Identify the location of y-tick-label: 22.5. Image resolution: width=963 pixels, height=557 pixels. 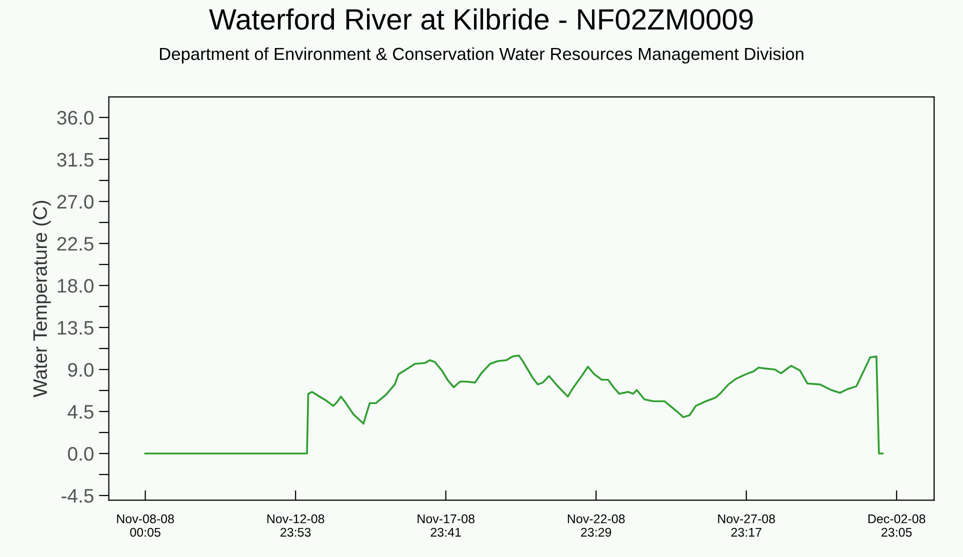
(75, 243).